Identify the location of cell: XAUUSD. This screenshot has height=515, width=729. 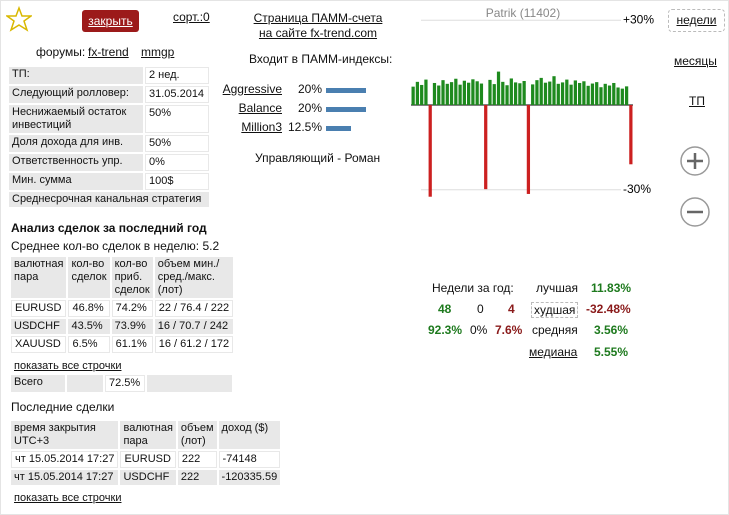
(39, 344).